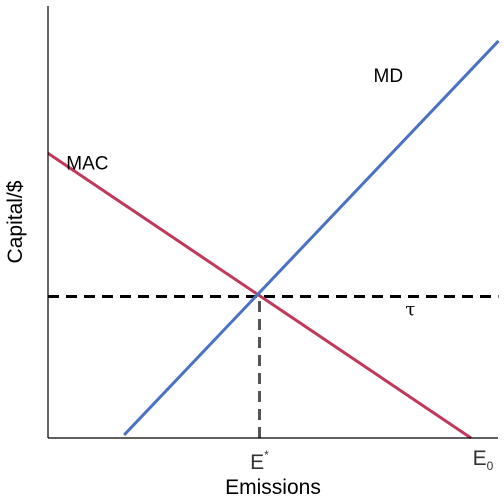  Describe the element at coordinates (480, 458) in the screenshot. I see `x-tick-e0-main: E` at that location.